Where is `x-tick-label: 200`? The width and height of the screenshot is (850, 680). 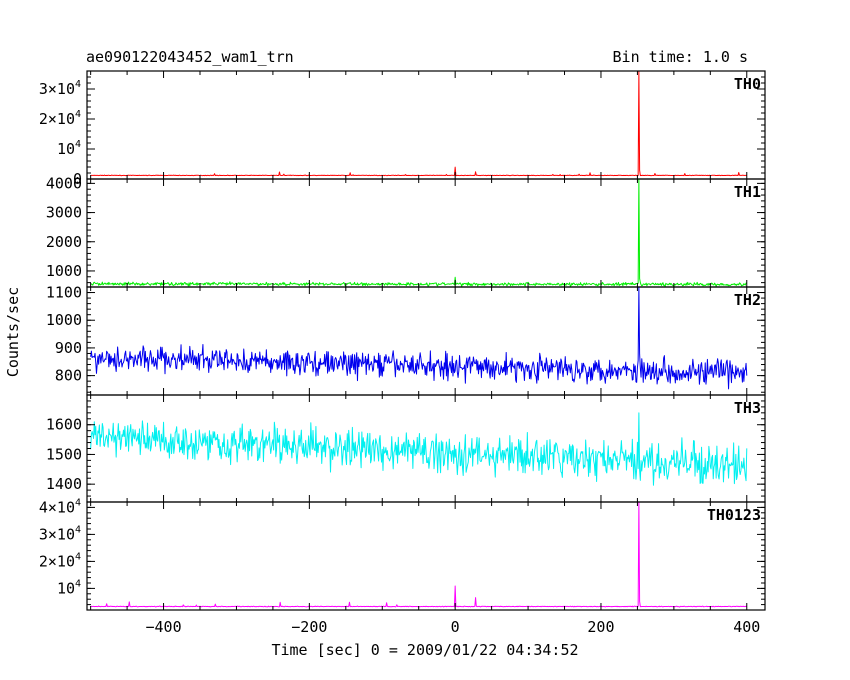
x-tick-label: 200 is located at coordinates (600, 627).